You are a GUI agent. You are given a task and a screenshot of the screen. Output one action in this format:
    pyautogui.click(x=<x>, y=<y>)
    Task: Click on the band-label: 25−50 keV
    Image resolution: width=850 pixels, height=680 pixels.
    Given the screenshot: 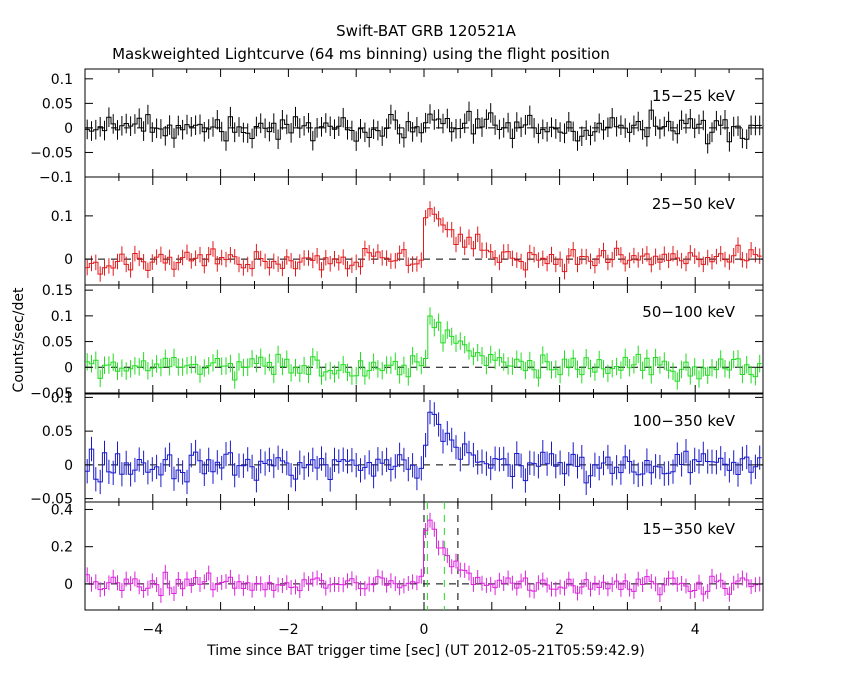 What is the action you would take?
    pyautogui.click(x=694, y=204)
    